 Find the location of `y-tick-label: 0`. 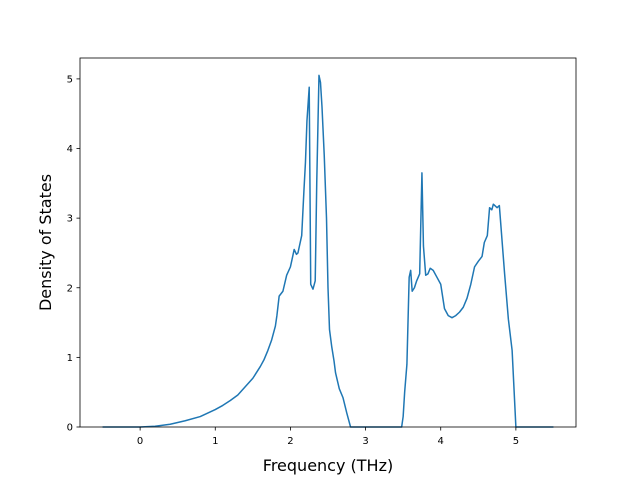

y-tick-label: 0 is located at coordinates (70, 428).